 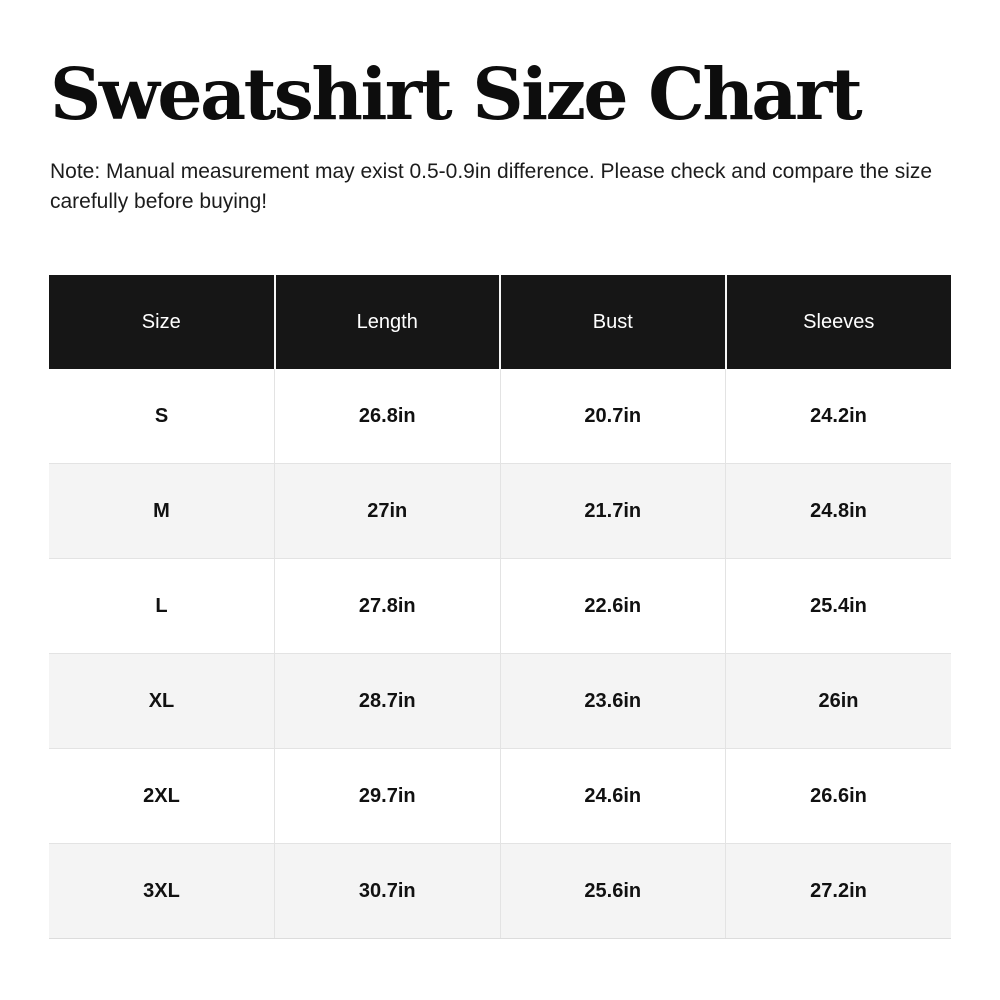 I want to click on table-row-m: M 27in 21.7in 24.8in, so click(x=500, y=511).